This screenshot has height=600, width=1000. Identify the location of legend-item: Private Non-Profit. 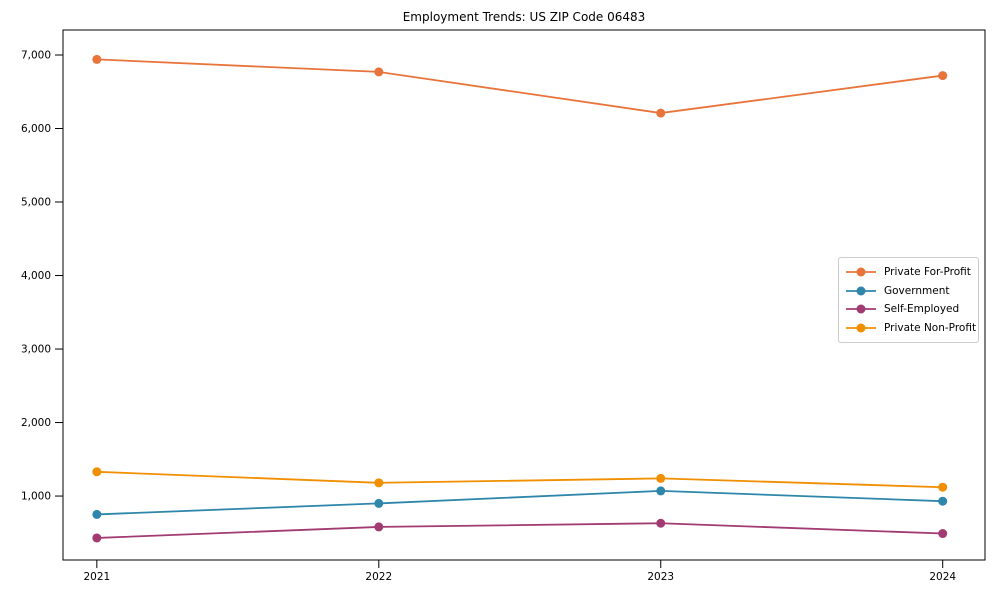
(911, 328).